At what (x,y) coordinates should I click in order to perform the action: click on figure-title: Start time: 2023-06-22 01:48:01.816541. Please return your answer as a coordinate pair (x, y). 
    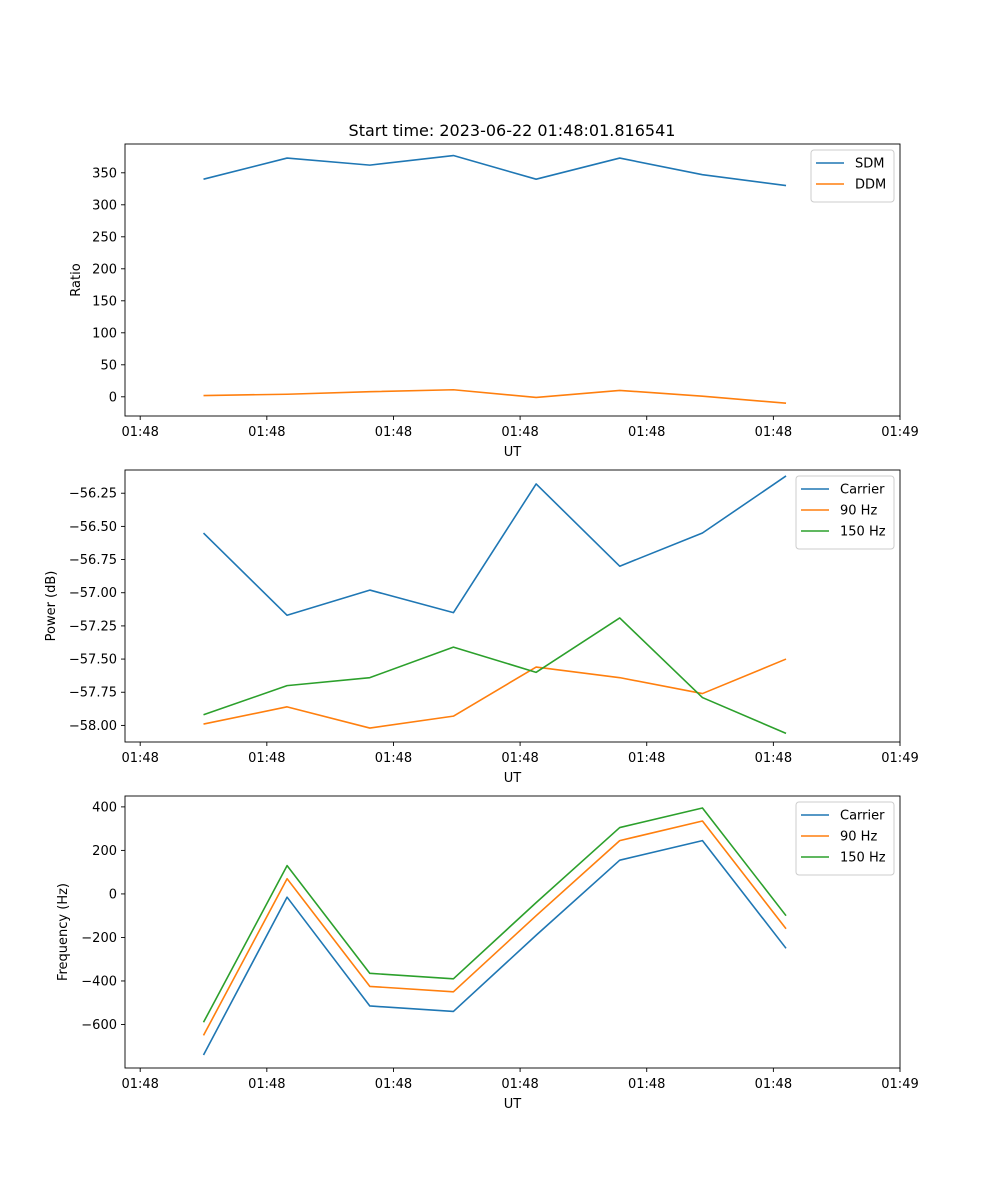
    Looking at the image, I should click on (512, 130).